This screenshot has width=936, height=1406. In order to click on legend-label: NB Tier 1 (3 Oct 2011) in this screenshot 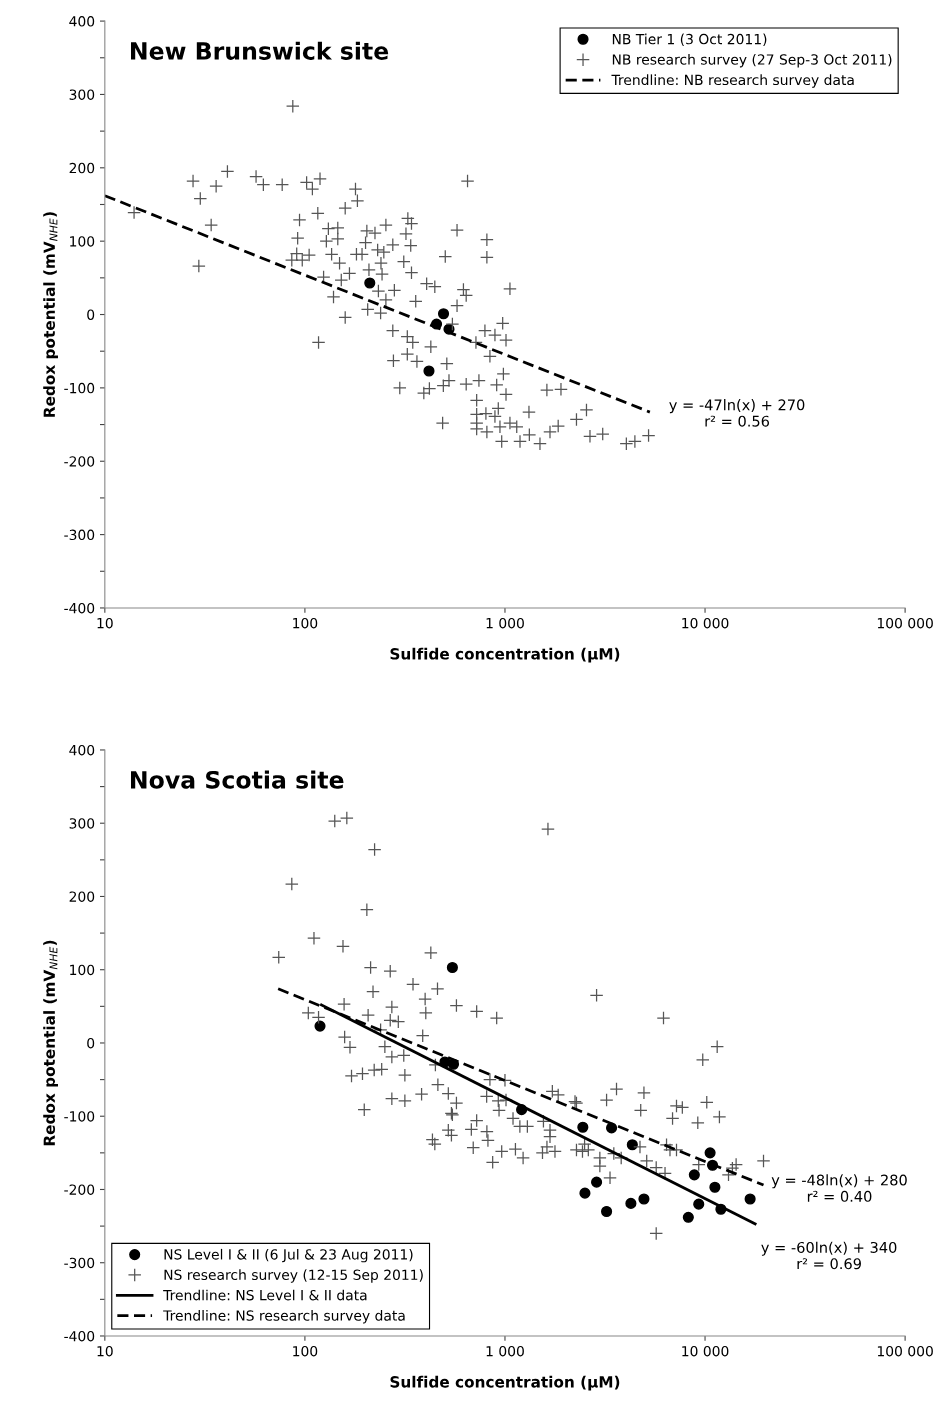, I will do `click(689, 39)`.